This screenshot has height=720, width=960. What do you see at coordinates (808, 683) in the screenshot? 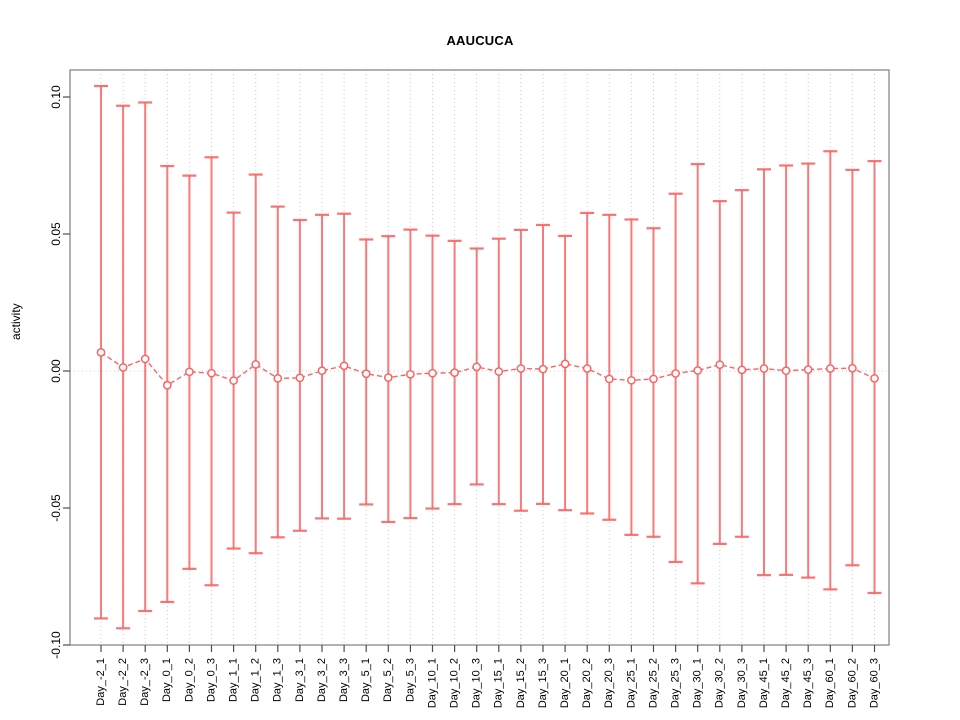
I see `x-tick-label: Day_45_3` at bounding box center [808, 683].